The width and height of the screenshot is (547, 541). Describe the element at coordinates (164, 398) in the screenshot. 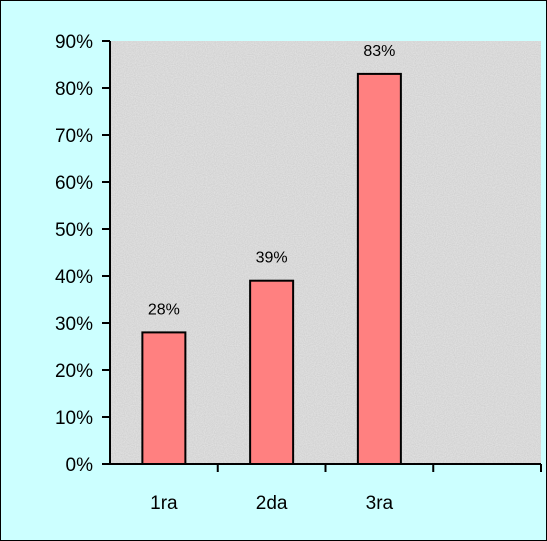

I see `bar-1ra` at that location.